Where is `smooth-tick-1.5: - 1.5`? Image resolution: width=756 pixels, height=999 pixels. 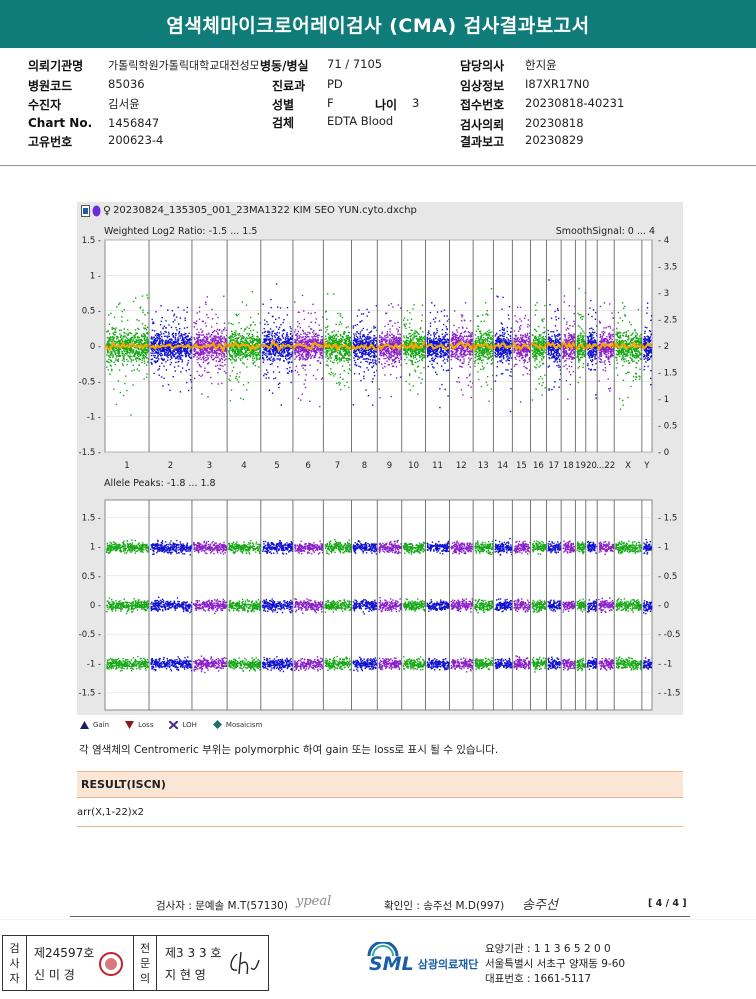
smooth-tick-1.5: - 1.5 is located at coordinates (667, 374).